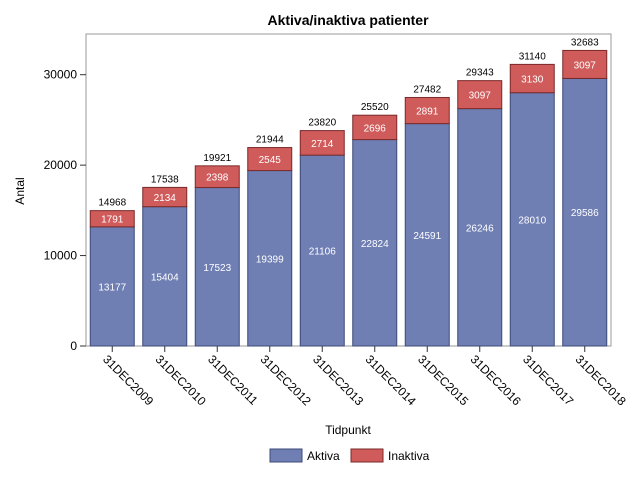 The image size is (640, 485). What do you see at coordinates (61, 75) in the screenshot?
I see `y-tick-label: 30000` at bounding box center [61, 75].